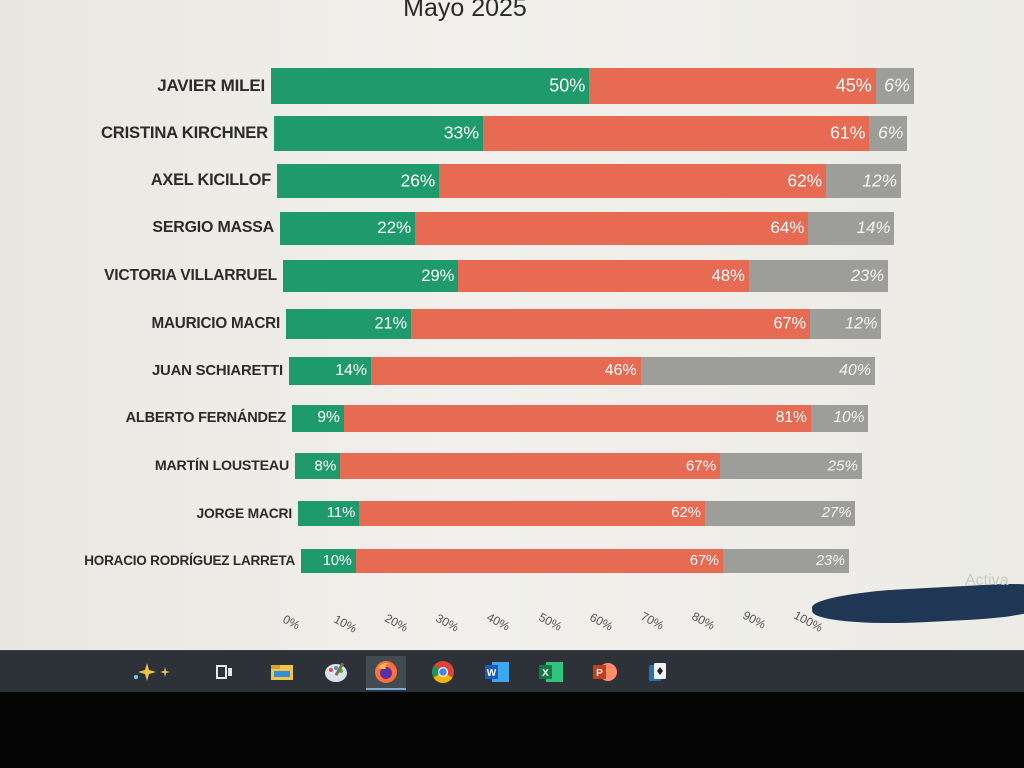 The image size is (1024, 768). I want to click on x-tick-label: 0%, so click(291, 622).